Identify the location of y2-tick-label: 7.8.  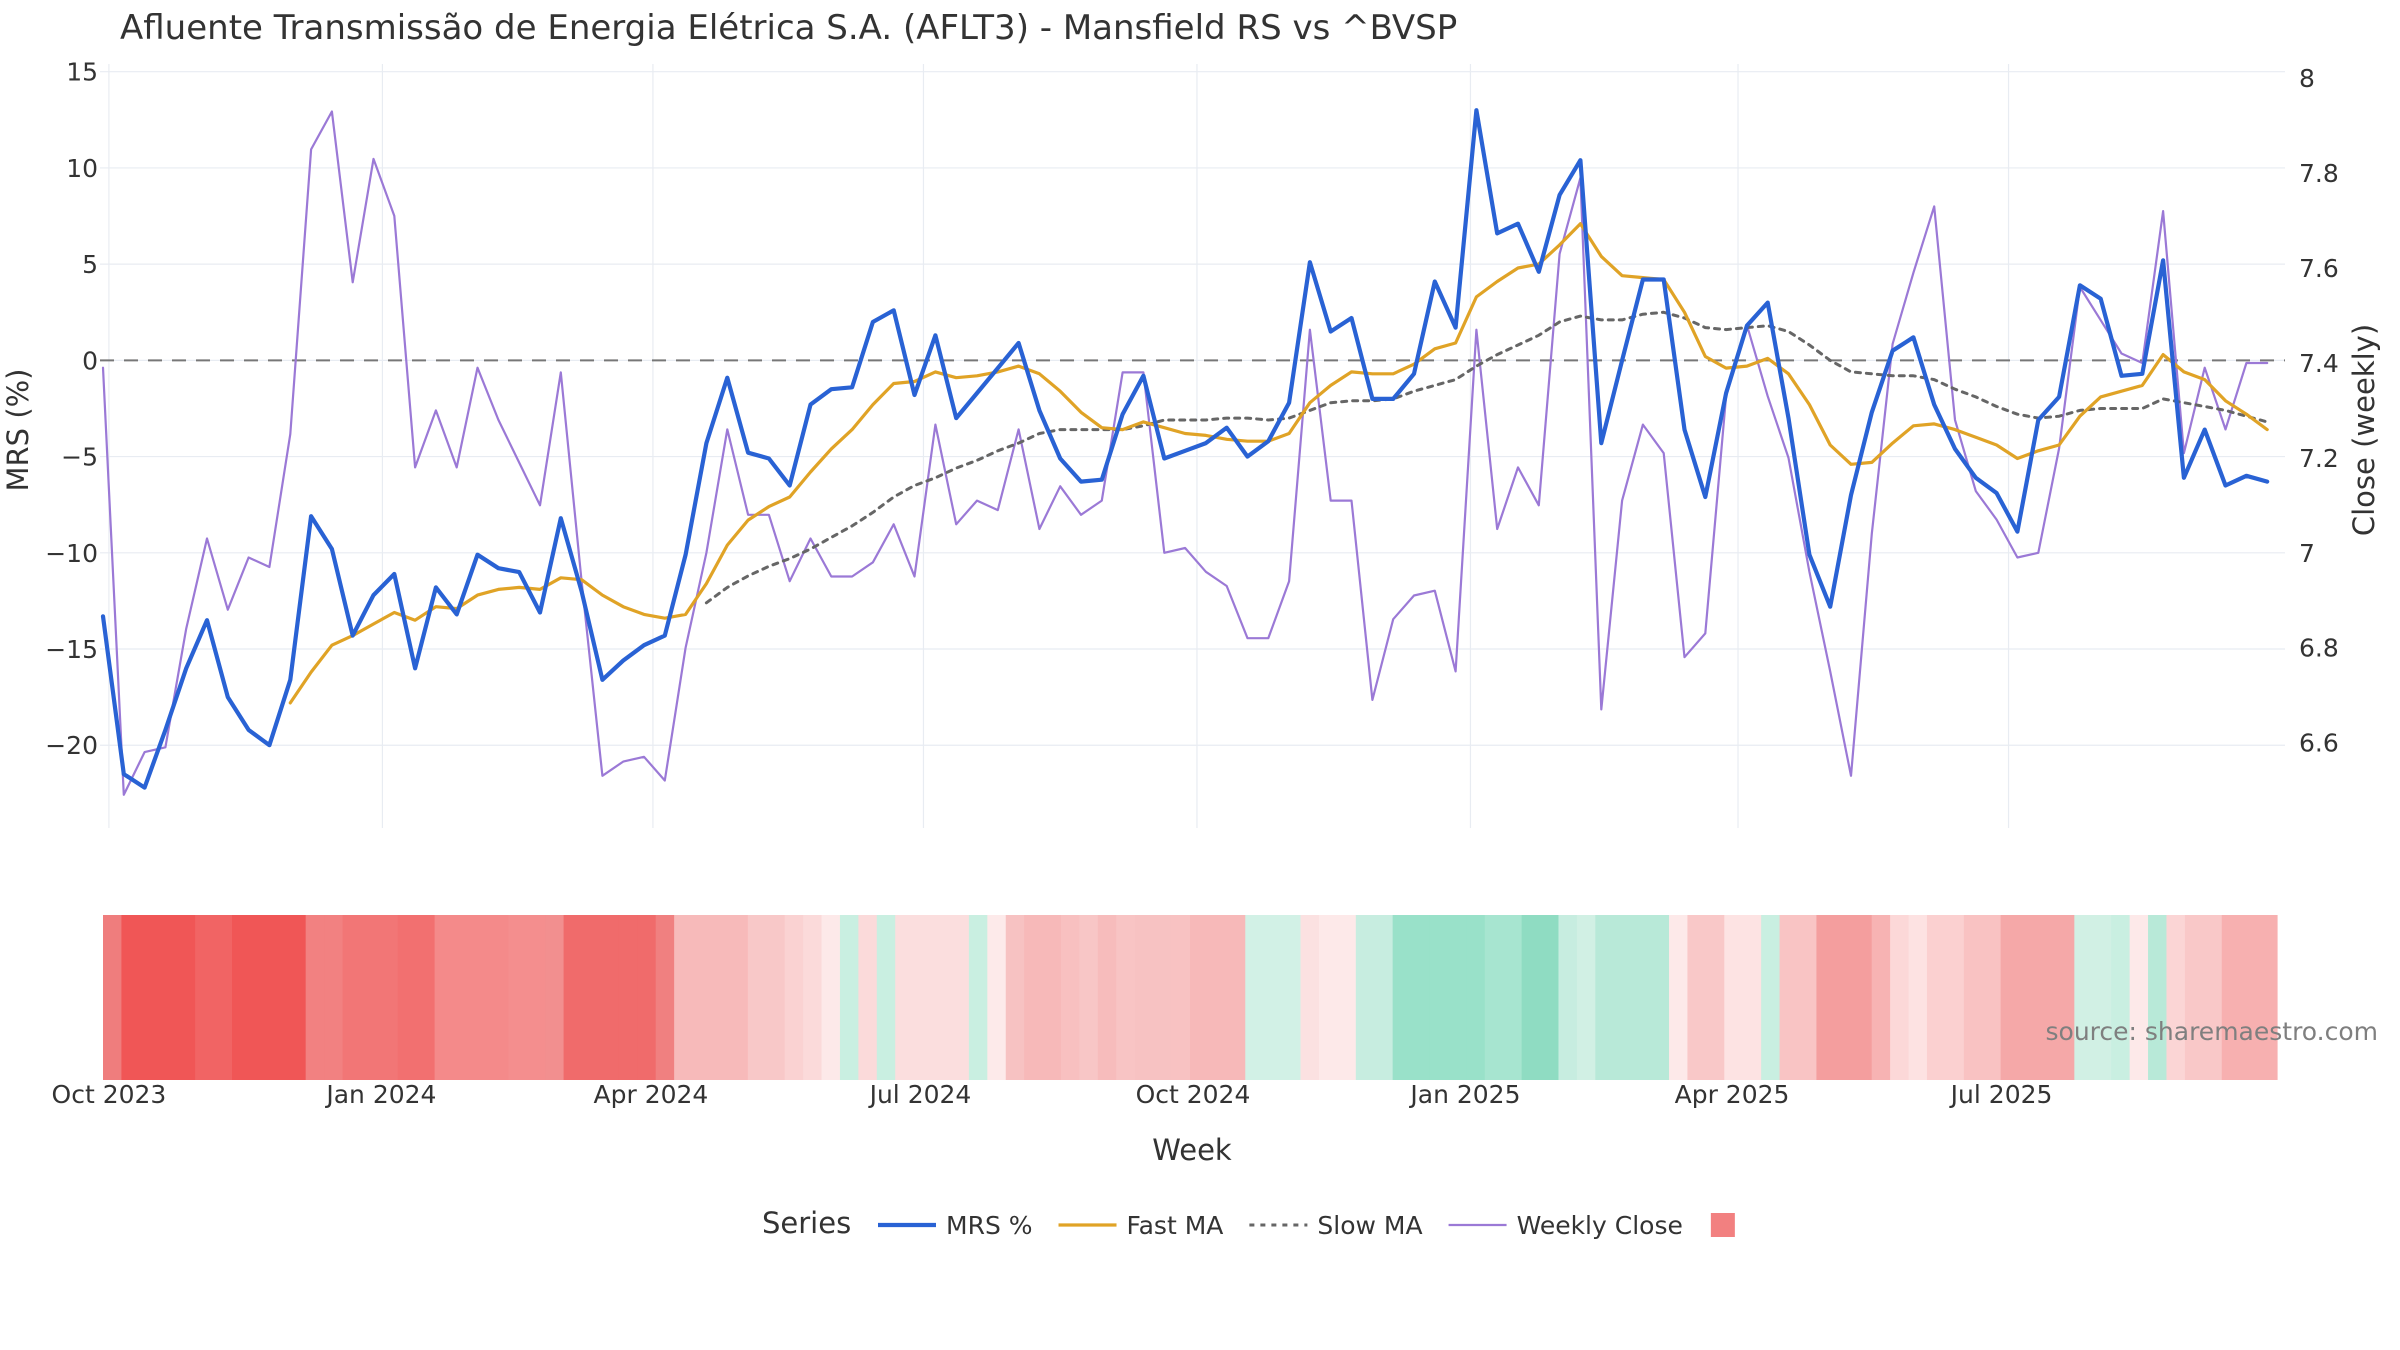
(2319, 173).